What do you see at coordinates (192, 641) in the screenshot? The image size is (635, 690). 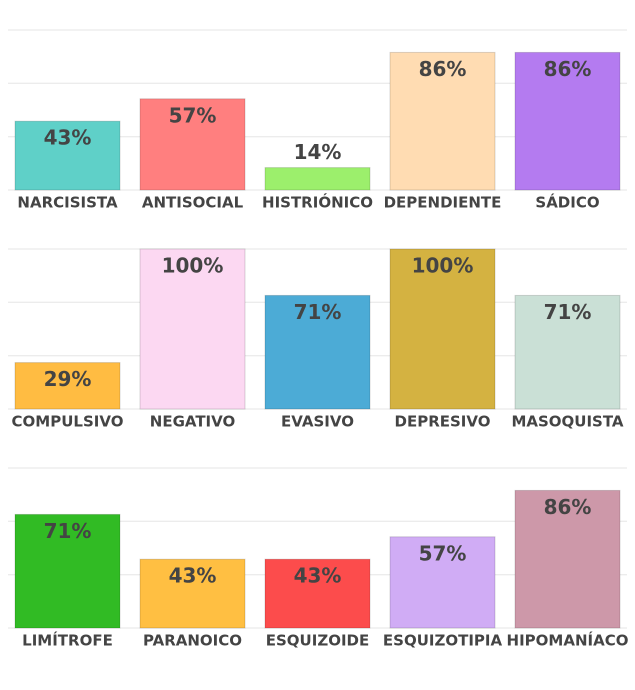 I see `category-label: PARANOICO` at bounding box center [192, 641].